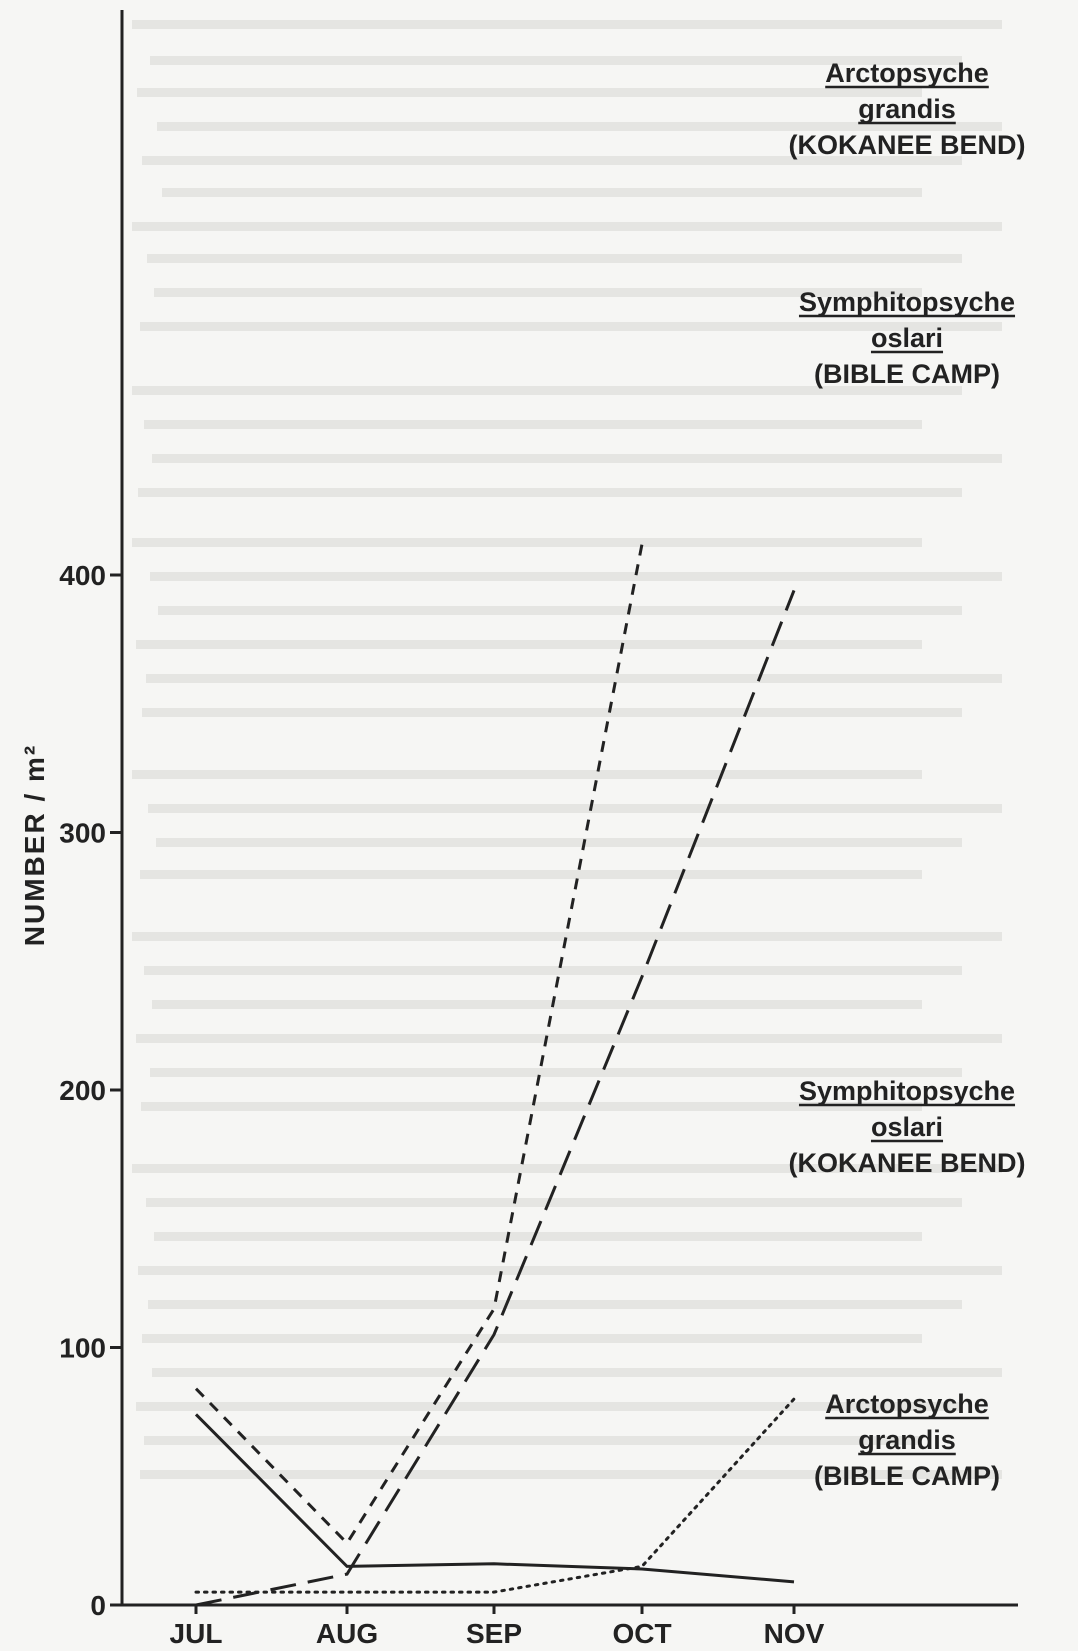 The image size is (1078, 1651). I want to click on x-tick-label: AUG, so click(347, 1633).